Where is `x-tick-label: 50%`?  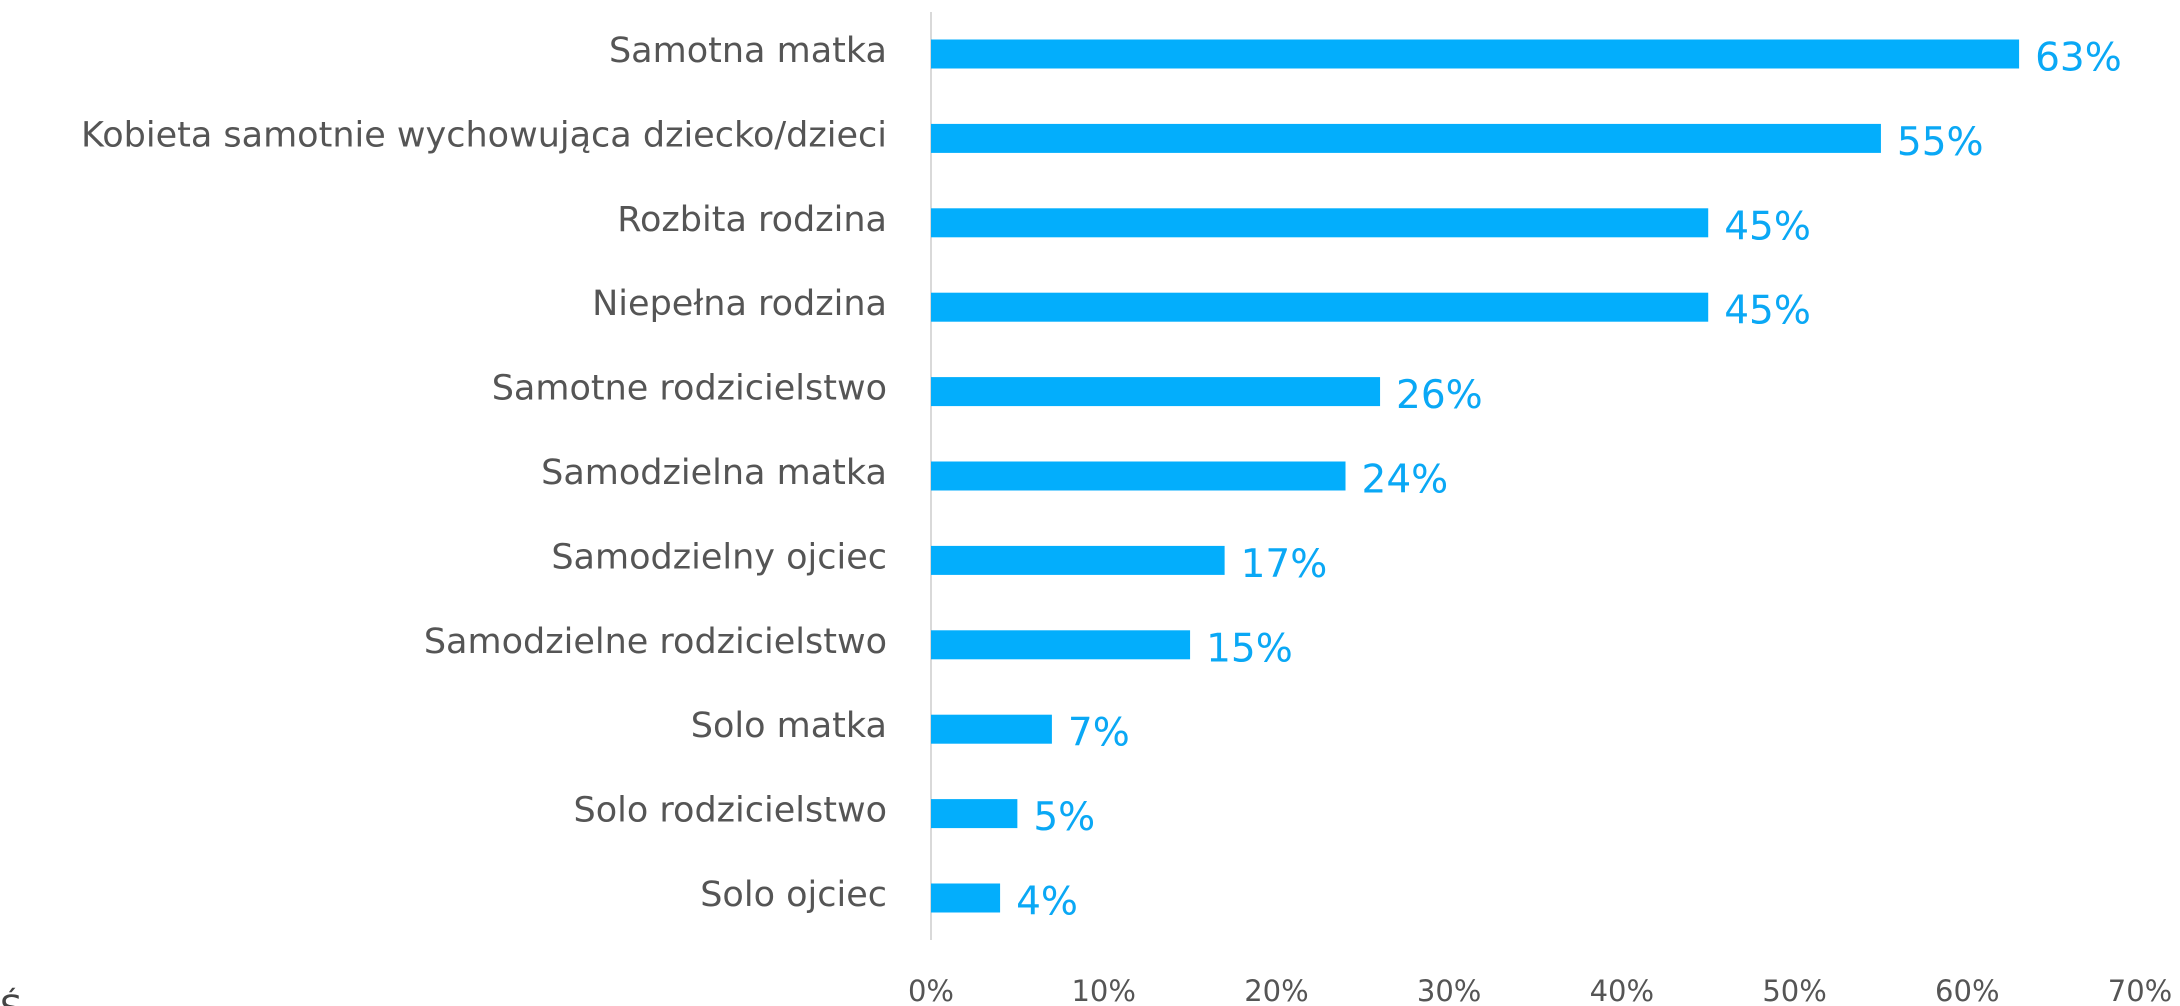
x-tick-label: 50% is located at coordinates (1794, 990).